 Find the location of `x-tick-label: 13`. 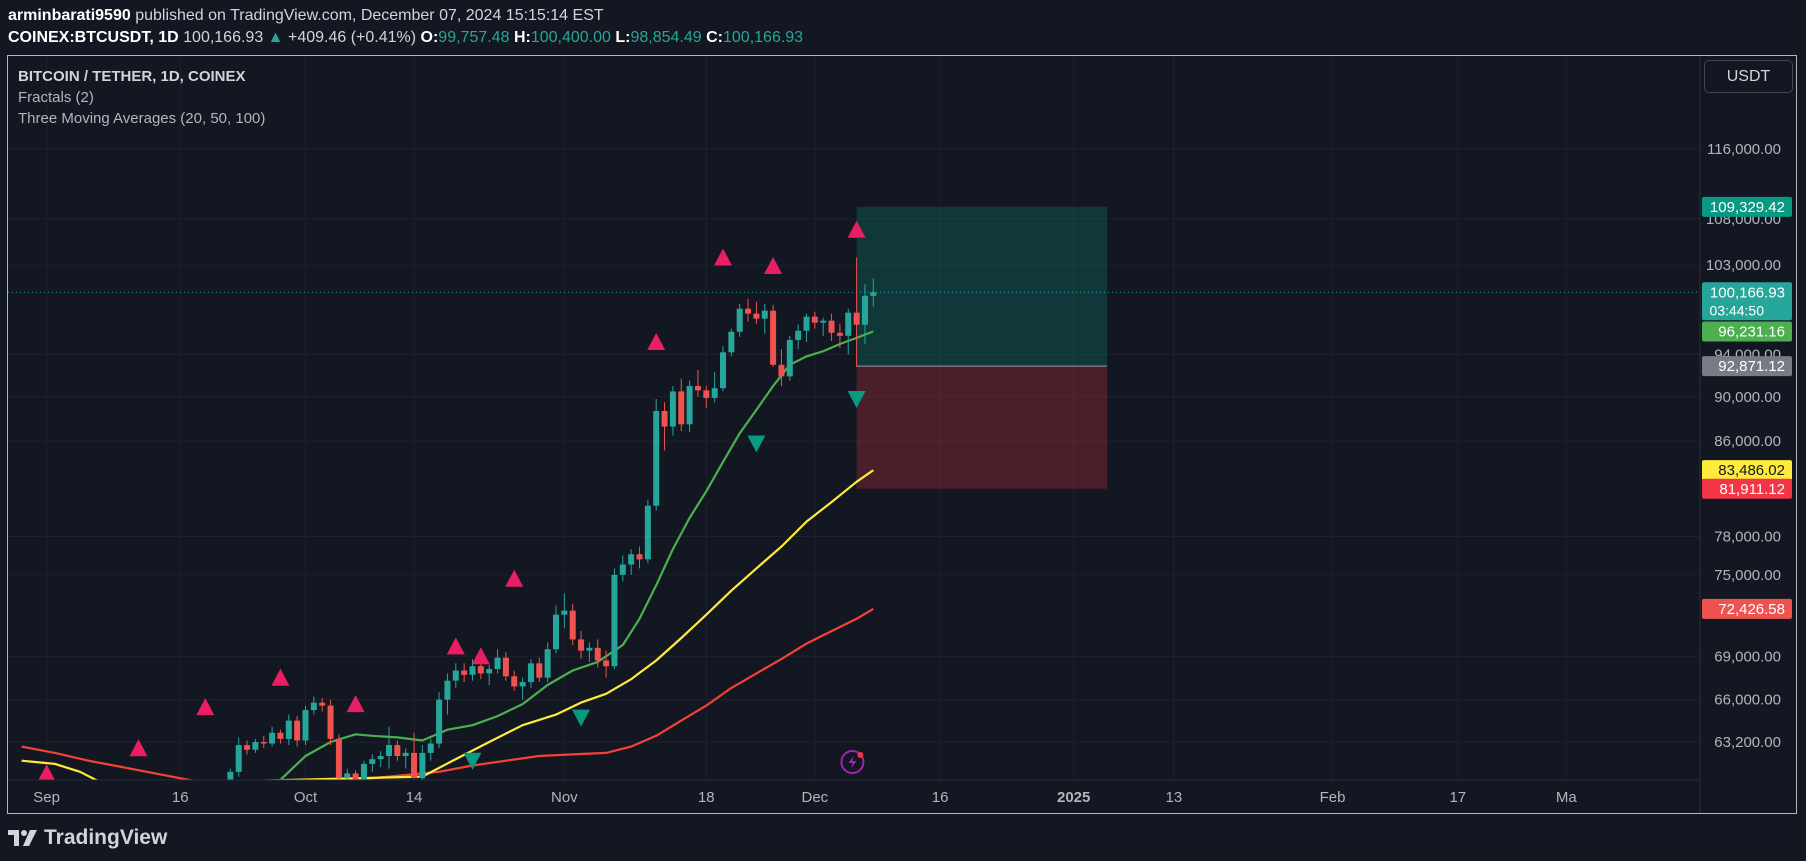

x-tick-label: 13 is located at coordinates (1174, 797).